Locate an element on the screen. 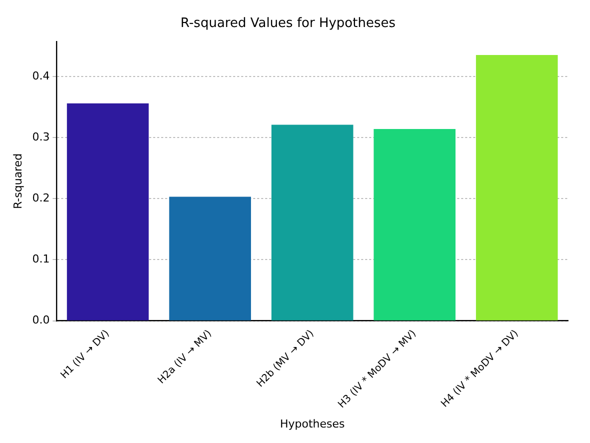 The height and width of the screenshot is (443, 590). chart-title: R-squared Values for Hypotheses is located at coordinates (288, 24).